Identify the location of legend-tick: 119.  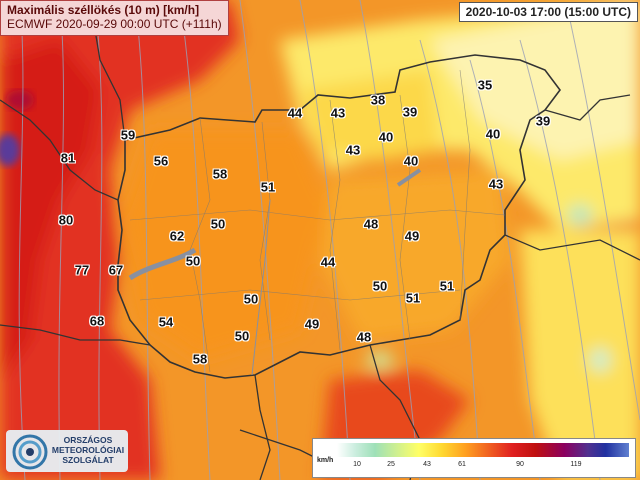
(576, 464).